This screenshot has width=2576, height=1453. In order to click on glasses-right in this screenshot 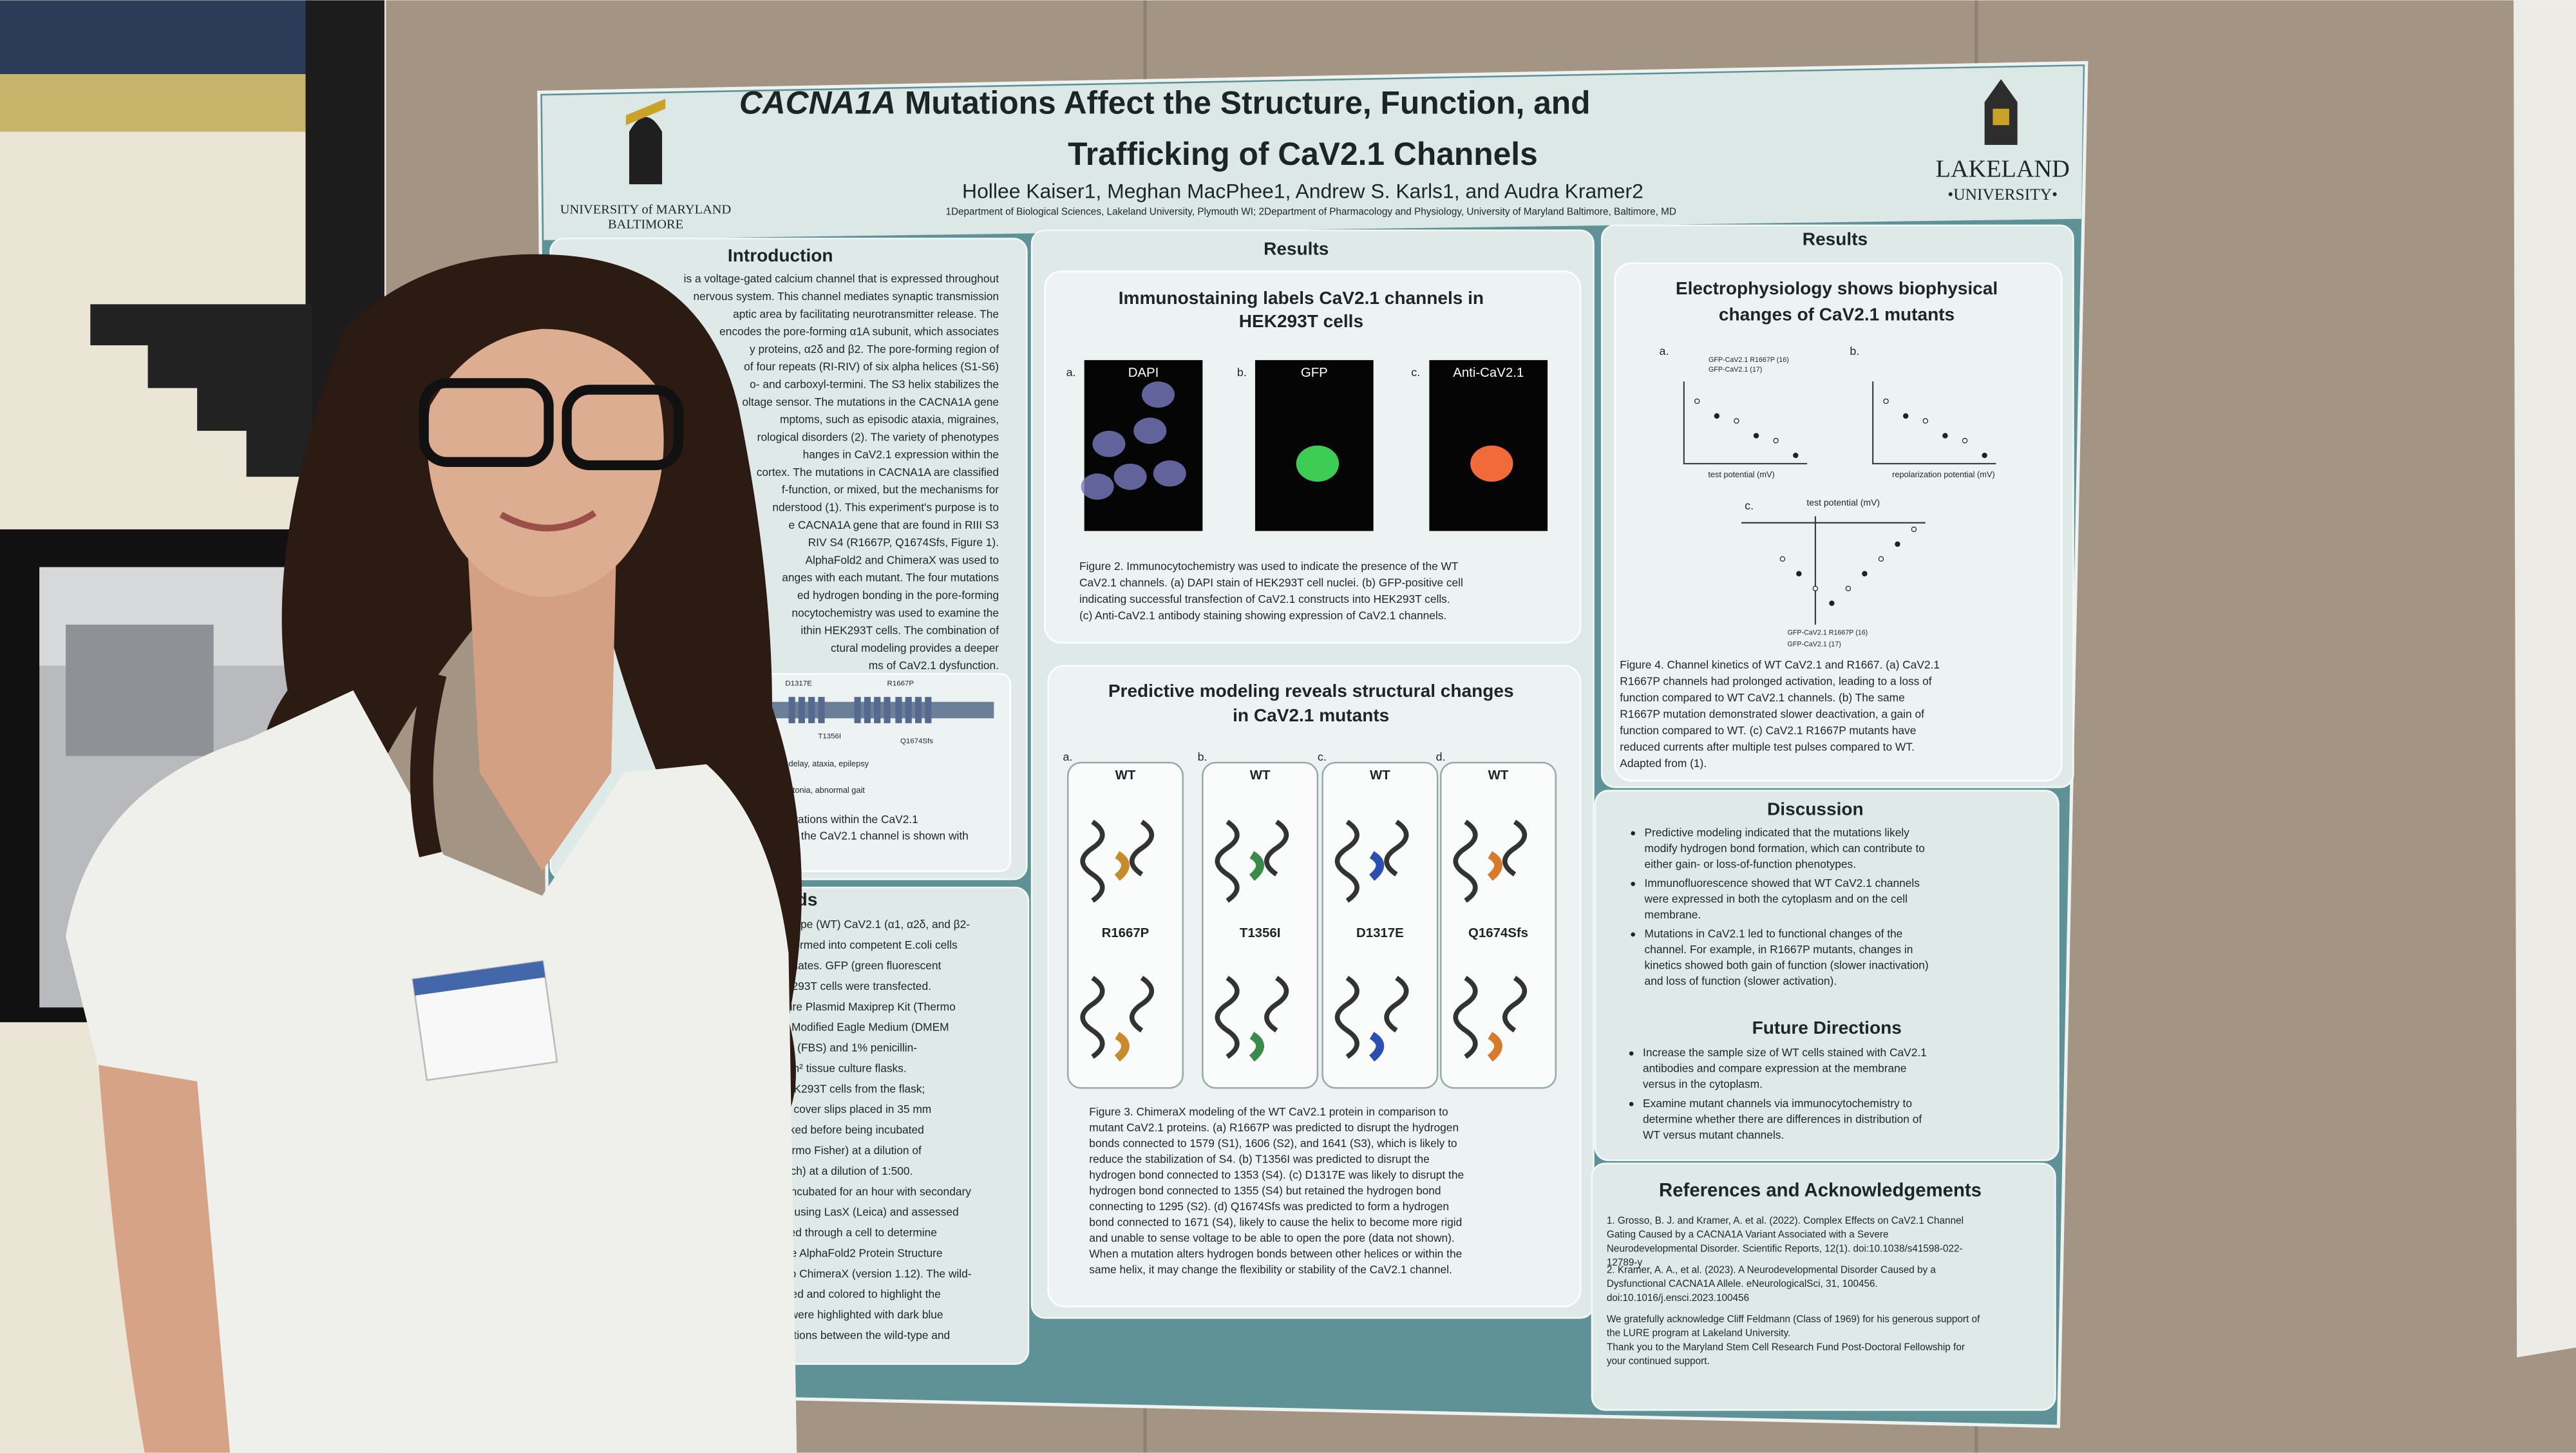, I will do `click(623, 428)`.